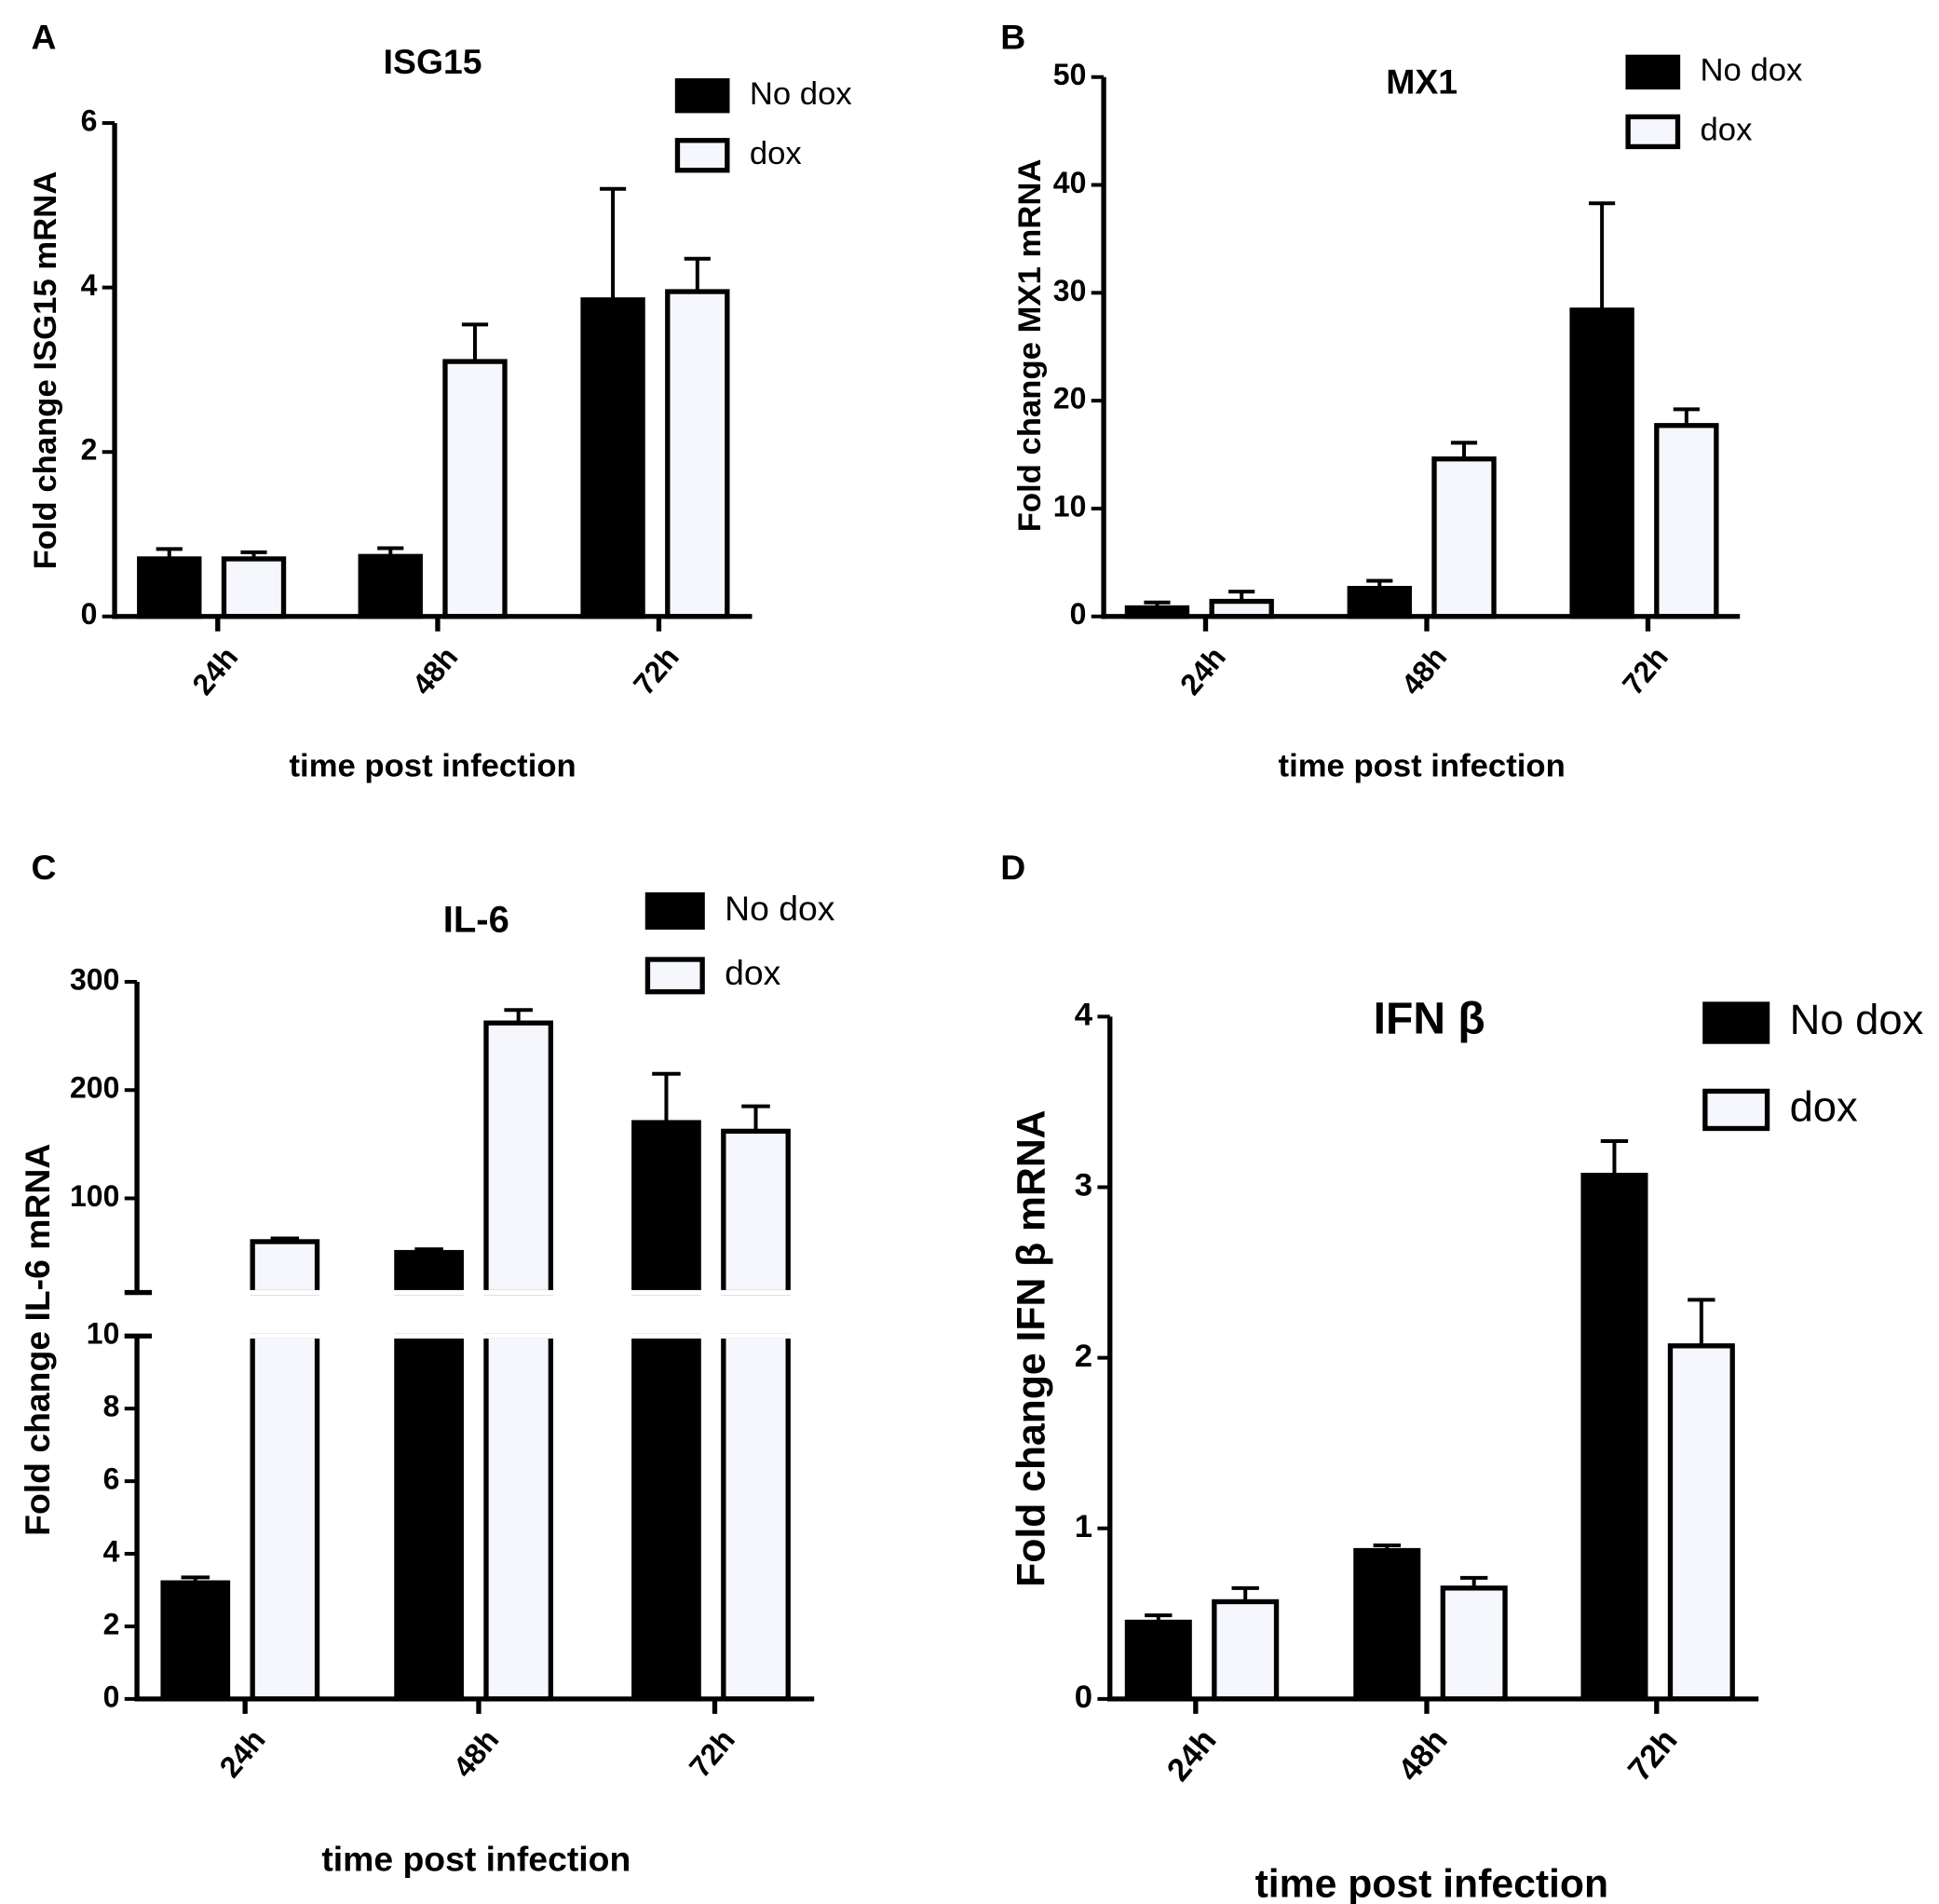 The image size is (1939, 1904). Describe the element at coordinates (1070, 398) in the screenshot. I see `y-tick-label: 20` at that location.